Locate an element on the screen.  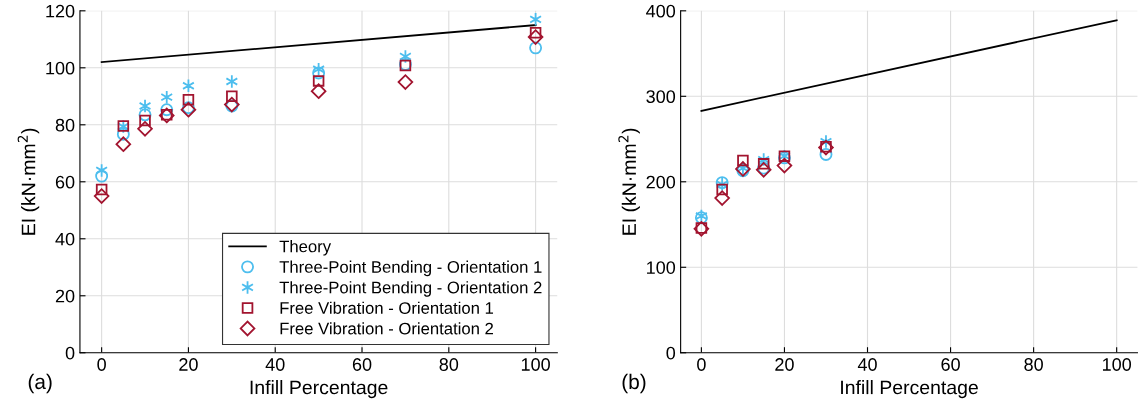
y-tick-label: 300 is located at coordinates (661, 97).